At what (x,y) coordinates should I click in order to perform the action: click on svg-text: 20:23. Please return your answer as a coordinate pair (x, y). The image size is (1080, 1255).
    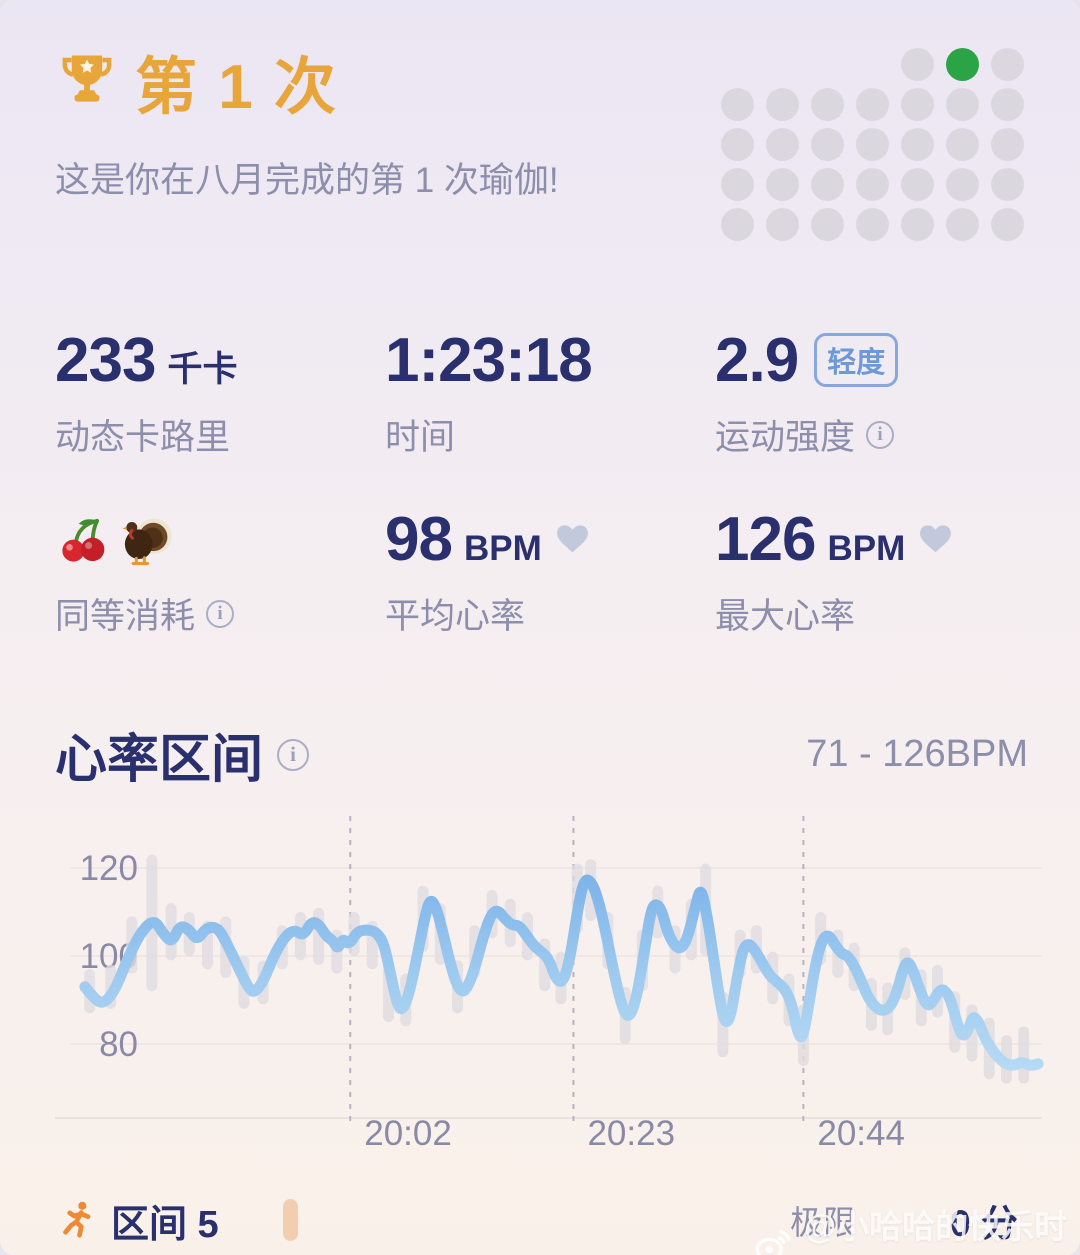
    Looking at the image, I should click on (631, 1133).